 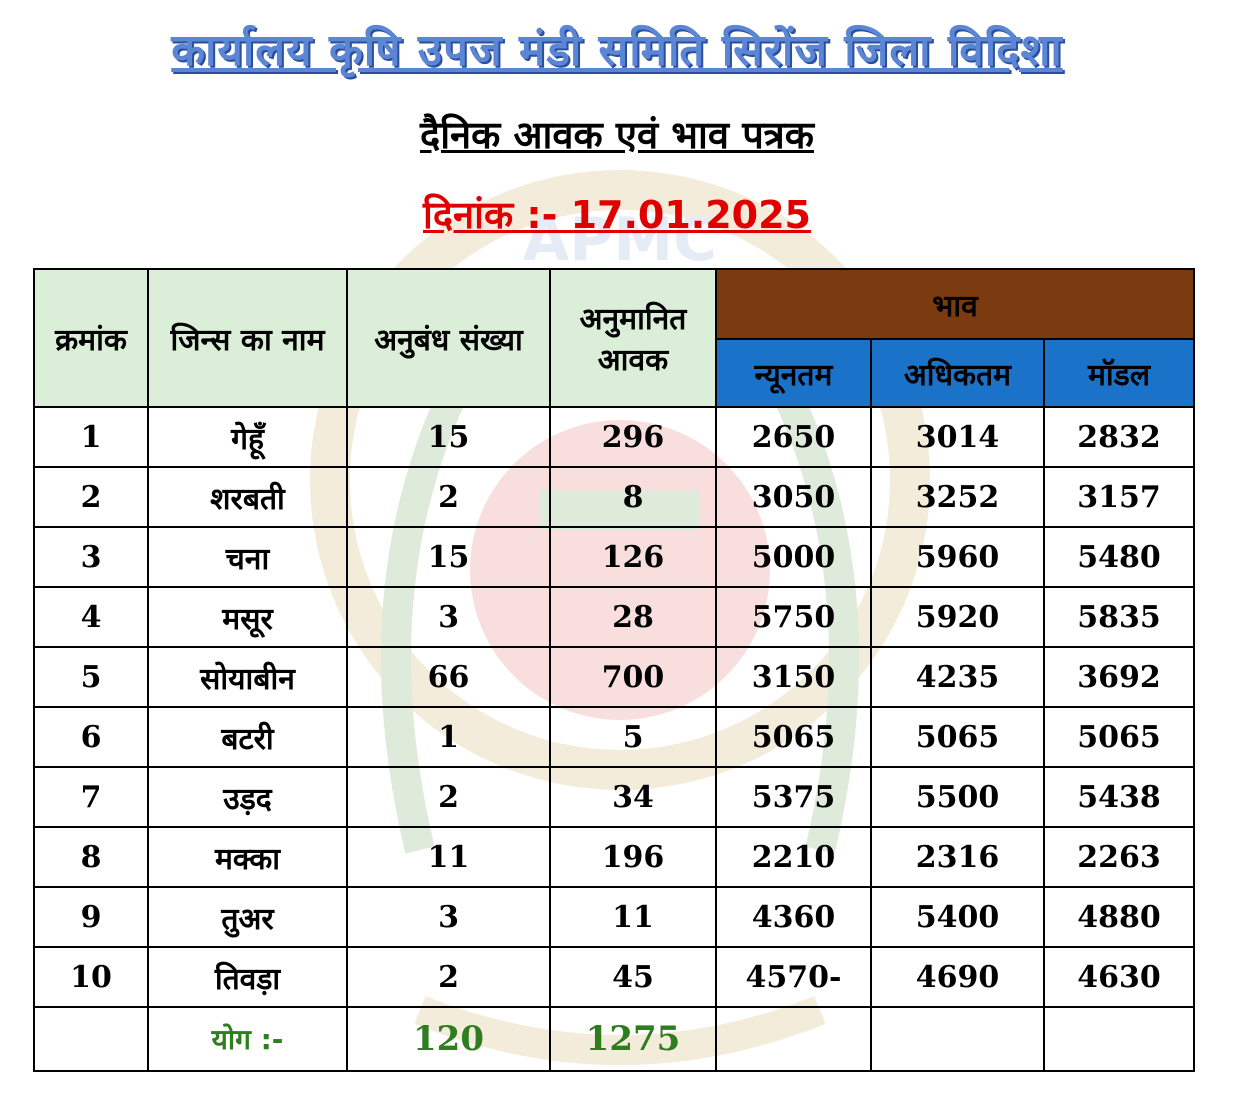 What do you see at coordinates (448, 1039) in the screenshot?
I see `total-contracts: 120` at bounding box center [448, 1039].